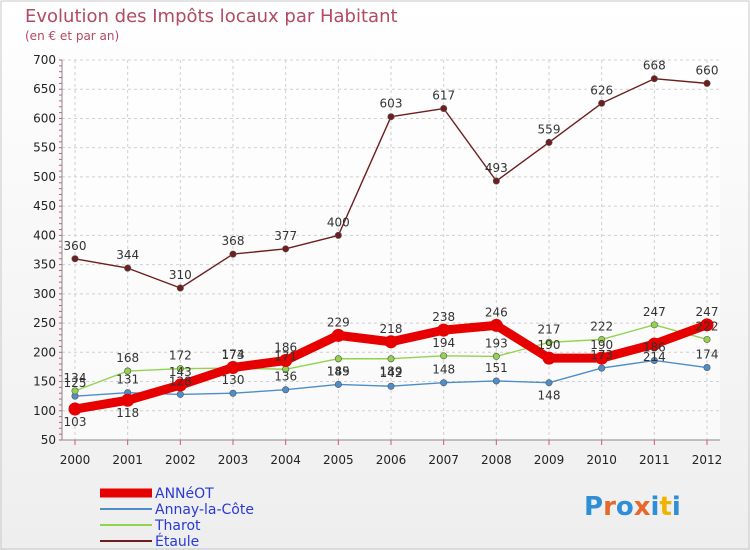 This screenshot has width=750, height=550. What do you see at coordinates (443, 370) in the screenshot?
I see `data-label: 148` at bounding box center [443, 370].